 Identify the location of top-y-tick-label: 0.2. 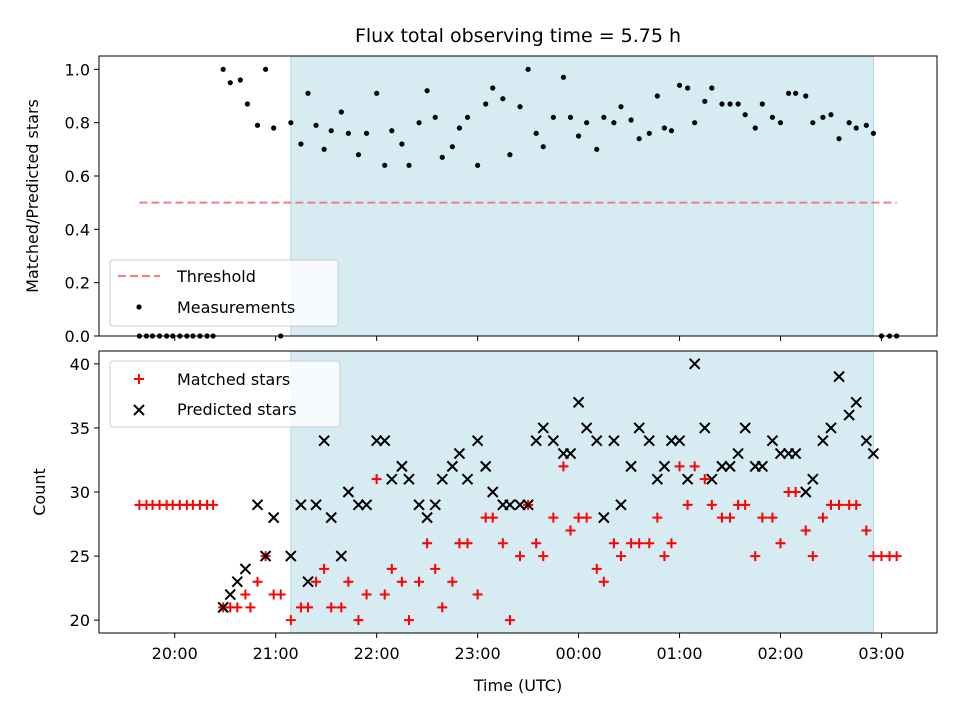
(77, 283).